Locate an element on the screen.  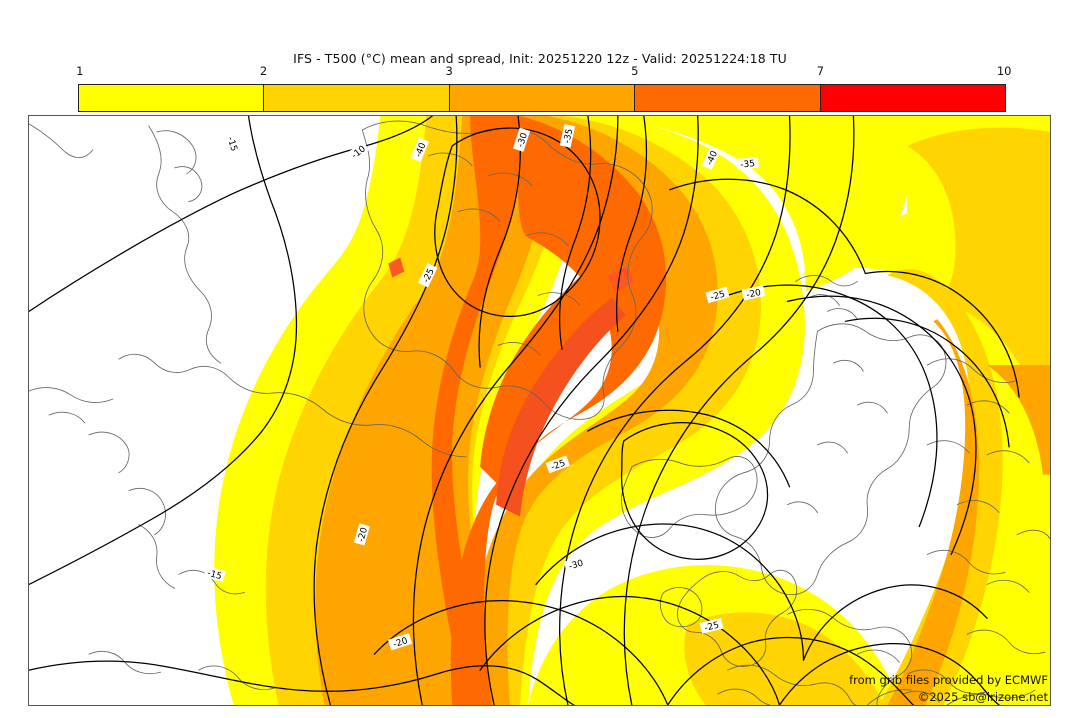
contour--30d is located at coordinates (927, 382).